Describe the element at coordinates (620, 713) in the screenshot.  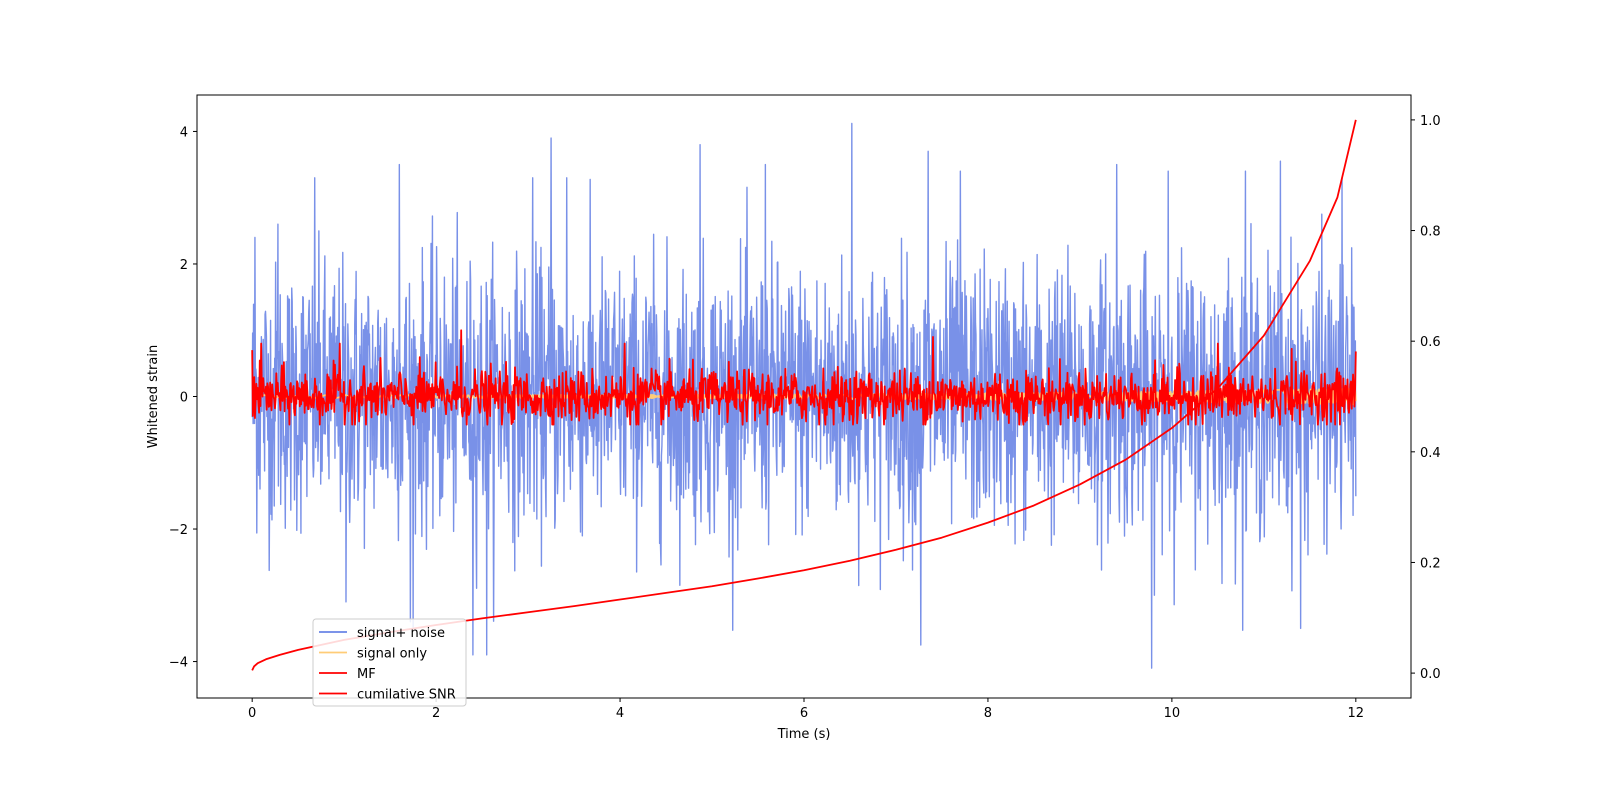
I see `x-tick-label: 4` at that location.